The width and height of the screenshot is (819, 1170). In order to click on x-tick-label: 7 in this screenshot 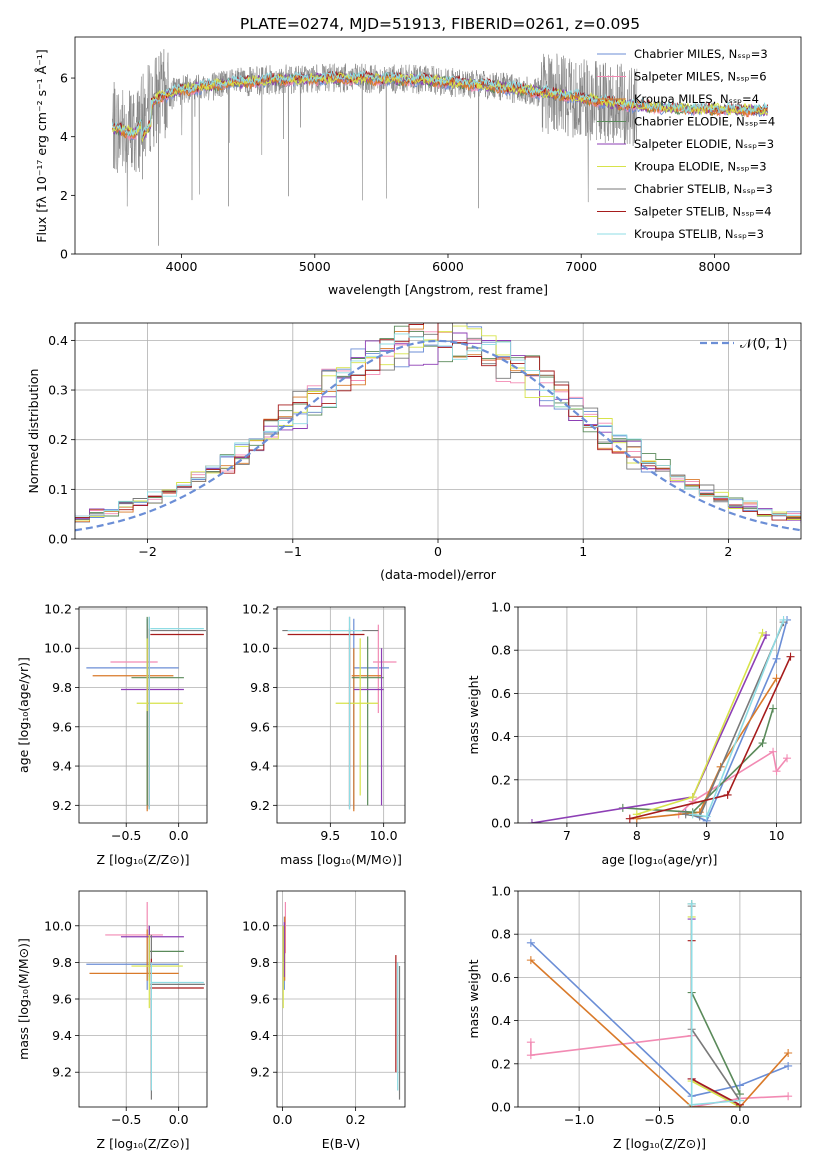, I will do `click(567, 835)`.